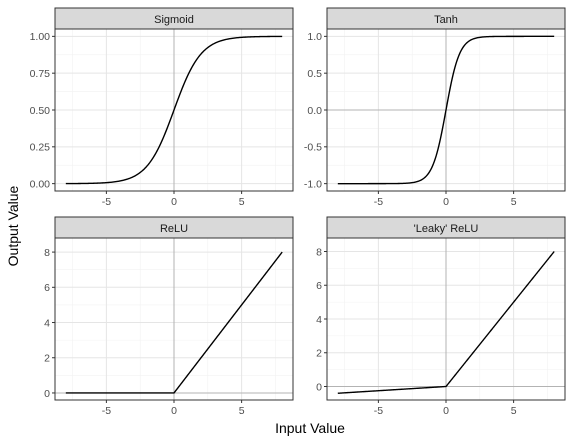  Describe the element at coordinates (174, 20) in the screenshot. I see `facet-strip-label: Sigmoid` at that location.